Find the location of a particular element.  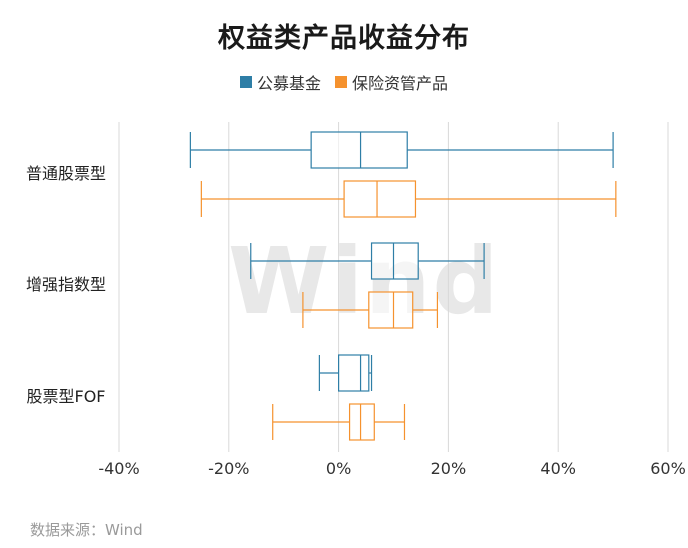

legend-item-public-fund: 公募基金 is located at coordinates (280, 82).